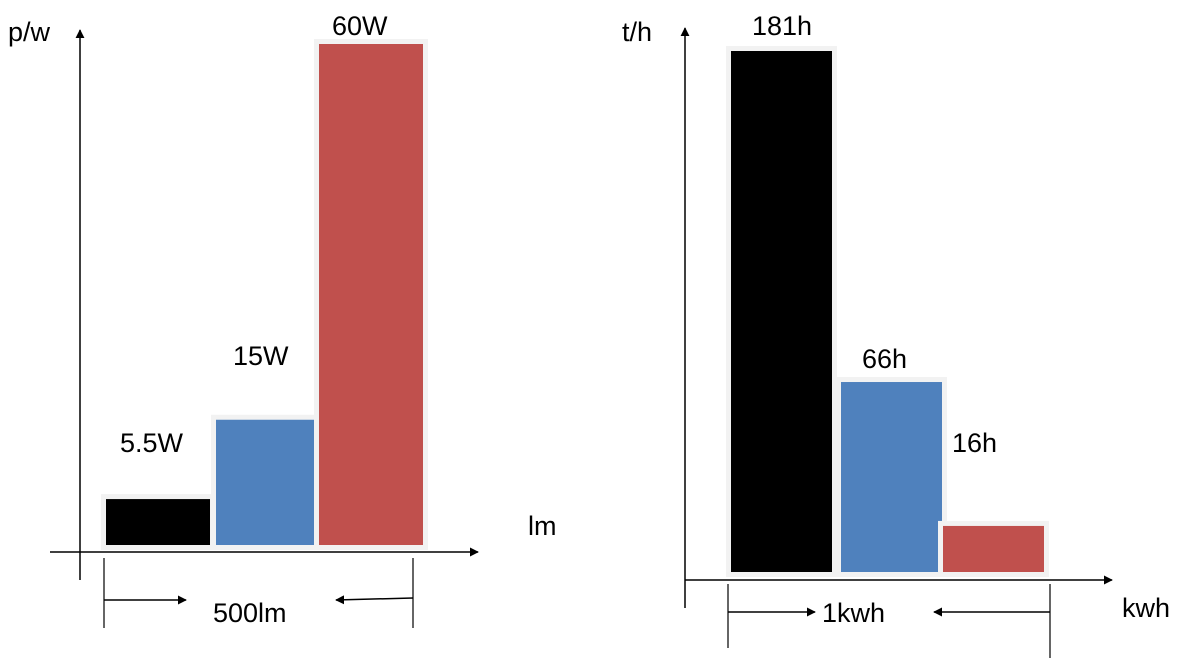 The width and height of the screenshot is (1198, 659). What do you see at coordinates (884, 359) in the screenshot?
I see `time-bar-label-2: 66h` at bounding box center [884, 359].